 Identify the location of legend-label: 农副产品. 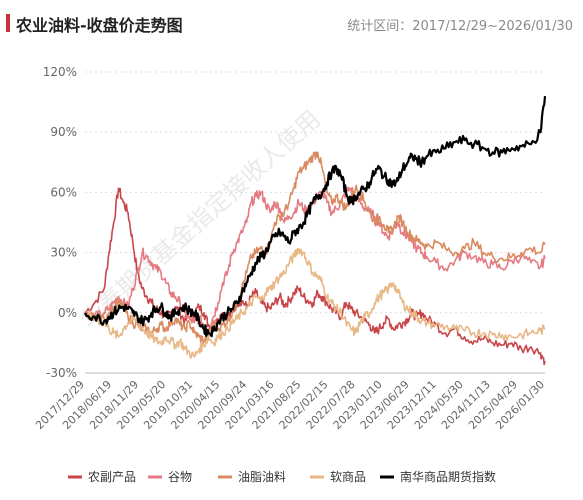
(112, 477).